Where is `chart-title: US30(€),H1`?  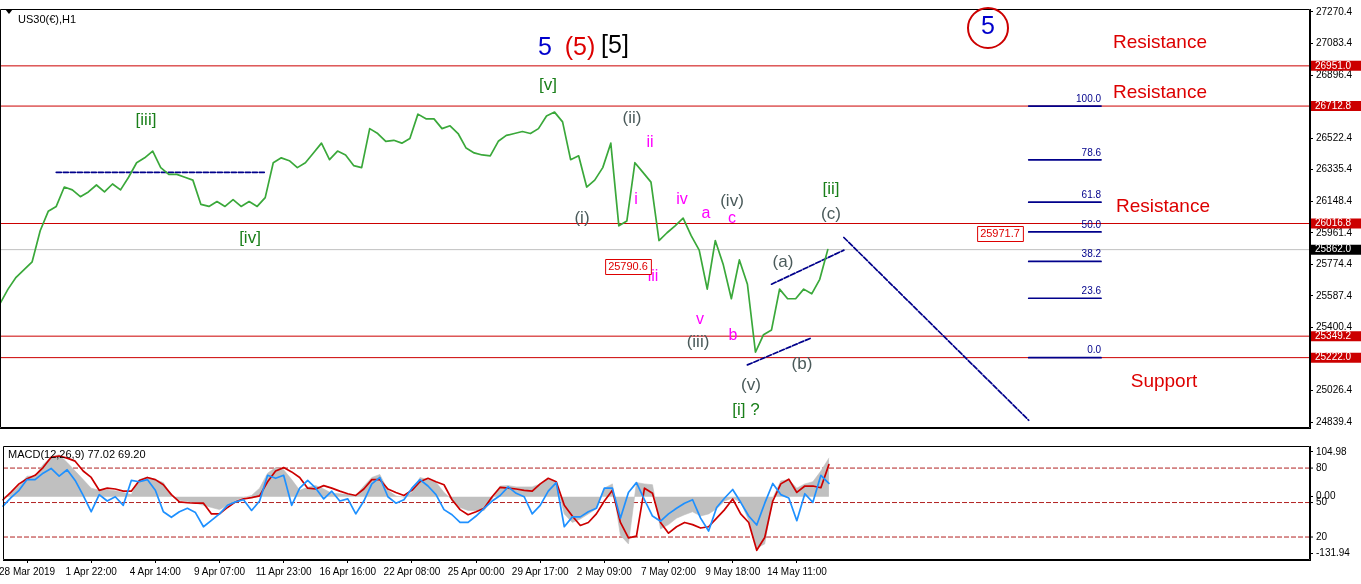
chart-title: US30(€),H1 is located at coordinates (47, 19).